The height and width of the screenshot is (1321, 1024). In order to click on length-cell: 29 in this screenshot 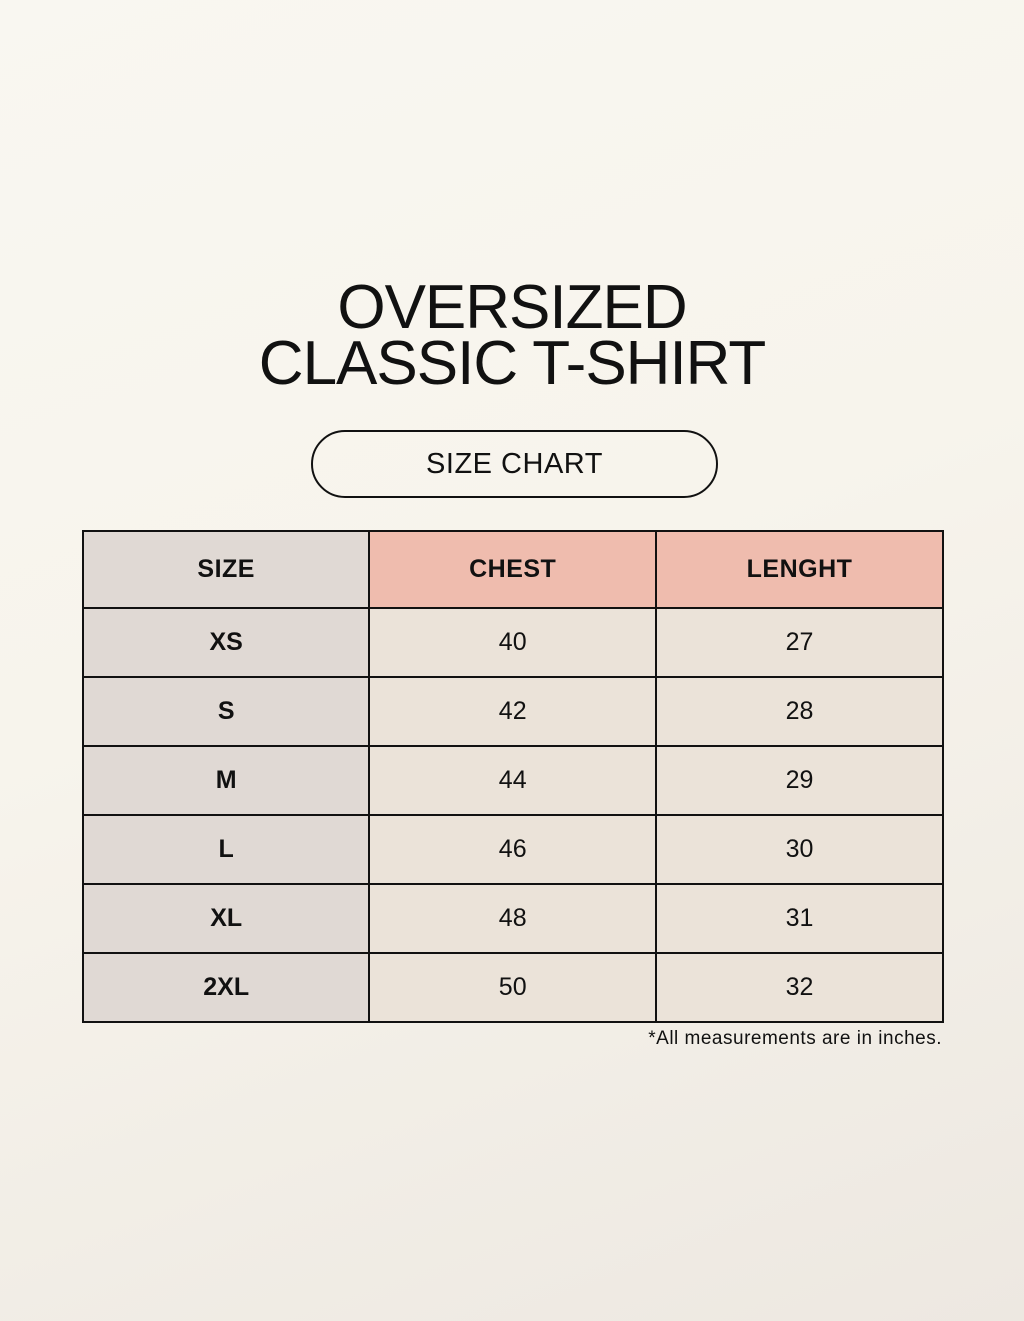, I will do `click(799, 780)`.